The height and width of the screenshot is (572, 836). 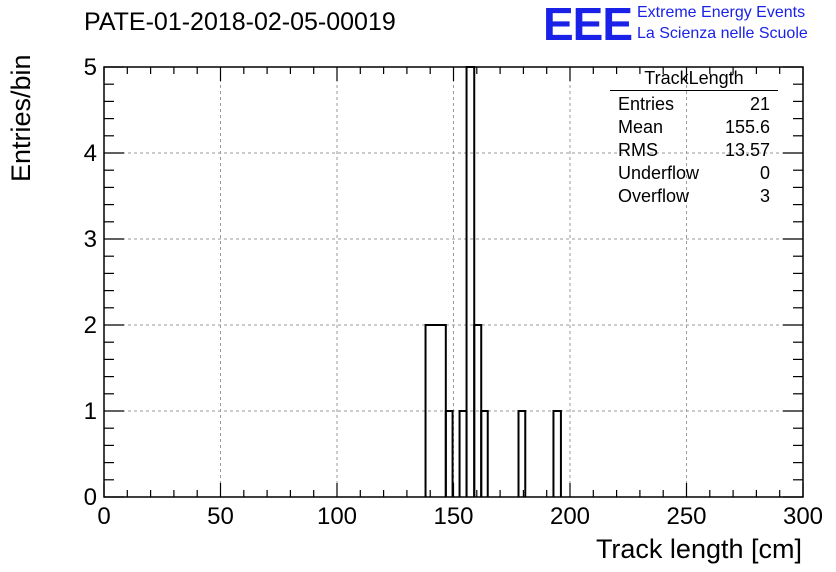 What do you see at coordinates (747, 127) in the screenshot?
I see `stats-value: 155.6` at bounding box center [747, 127].